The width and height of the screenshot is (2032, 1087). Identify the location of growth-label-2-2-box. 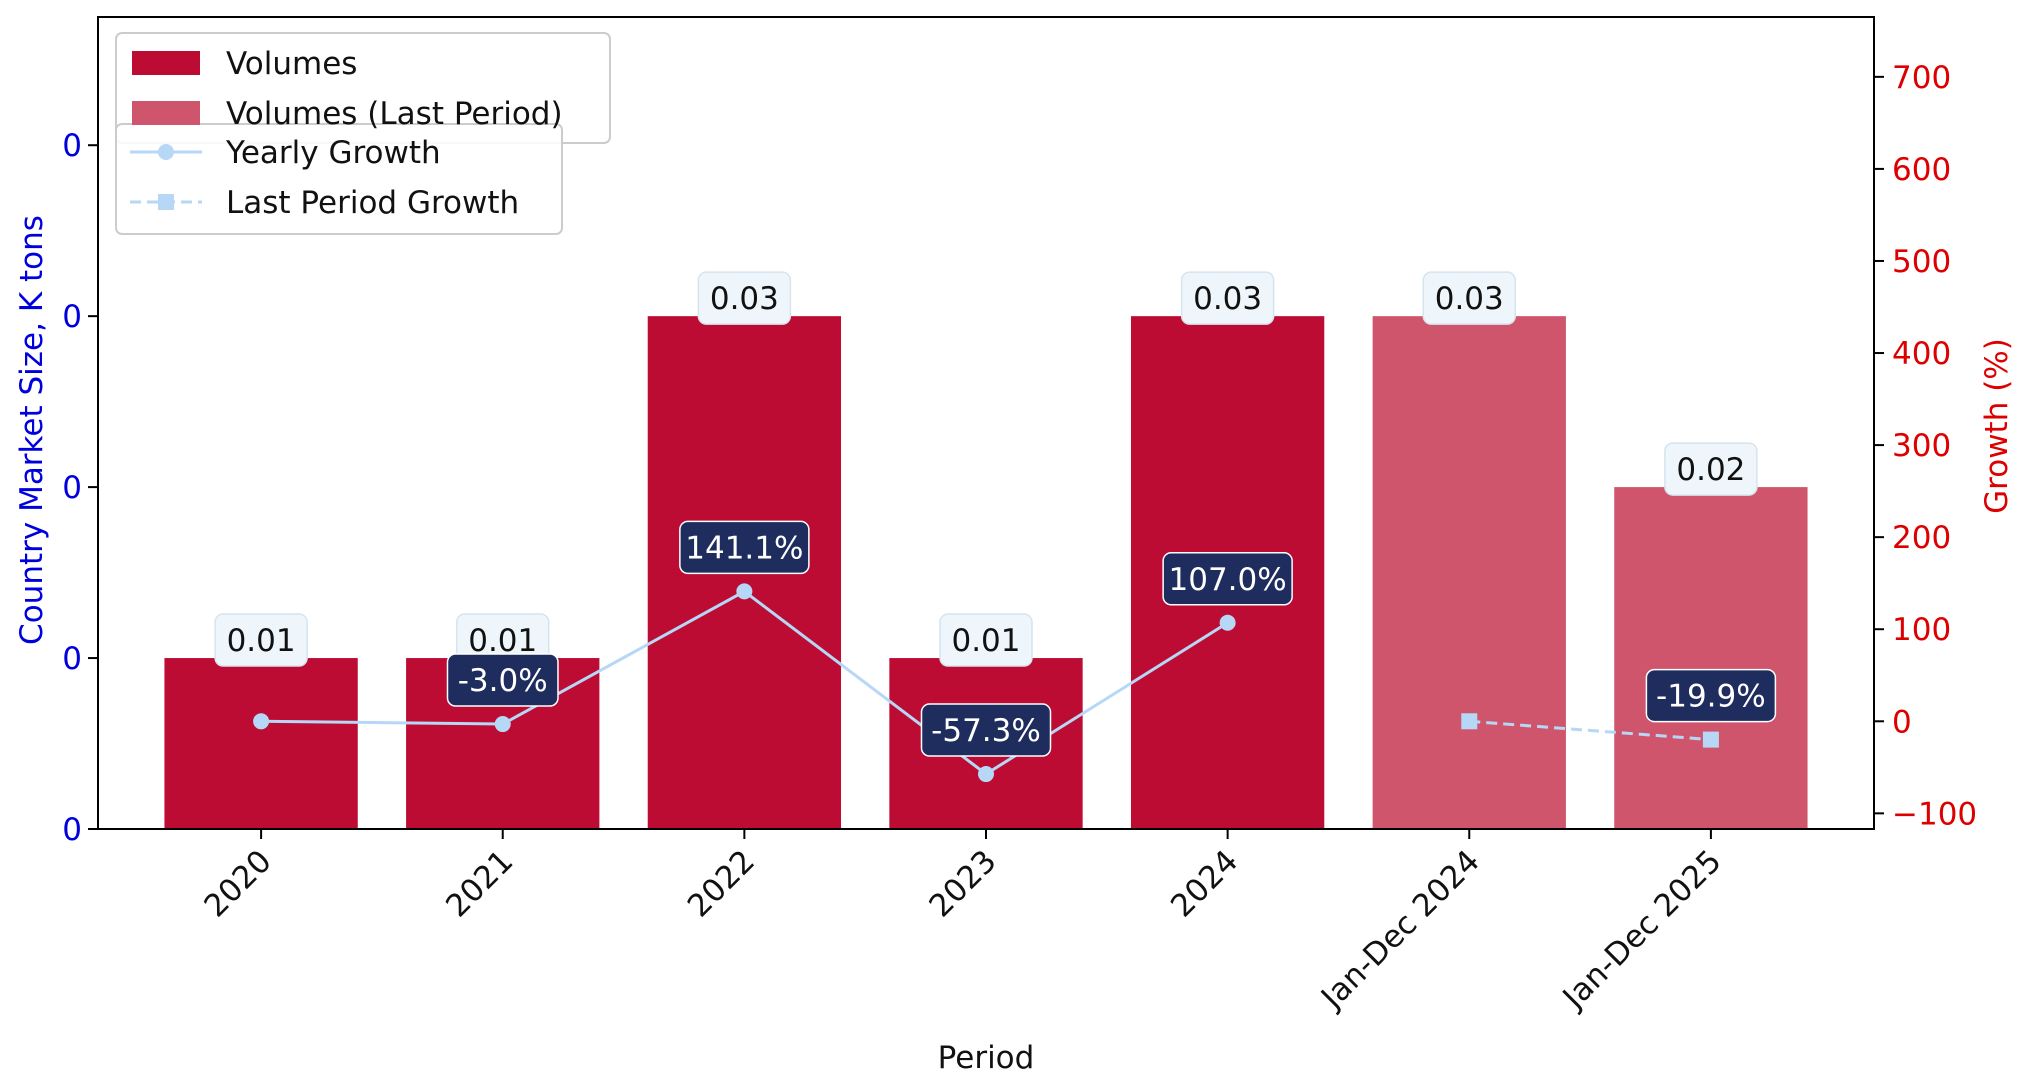
(744, 547).